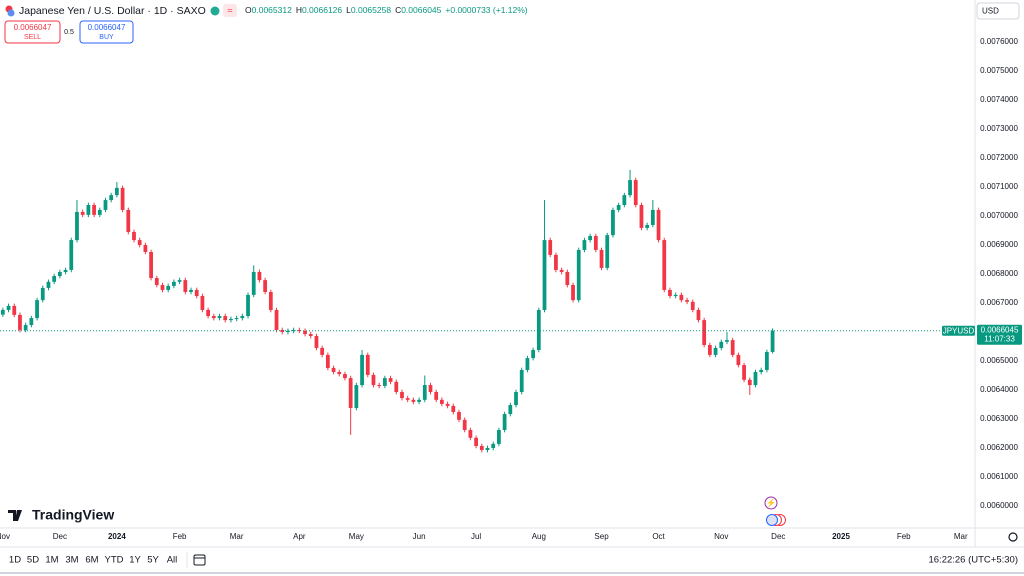 This screenshot has height=576, width=1024. What do you see at coordinates (60, 536) in the screenshot?
I see `x-tick-label: Dec` at bounding box center [60, 536].